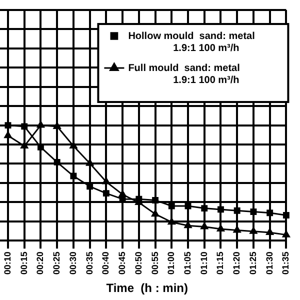  I want to click on x-tick-label: 00:25, so click(57, 263).